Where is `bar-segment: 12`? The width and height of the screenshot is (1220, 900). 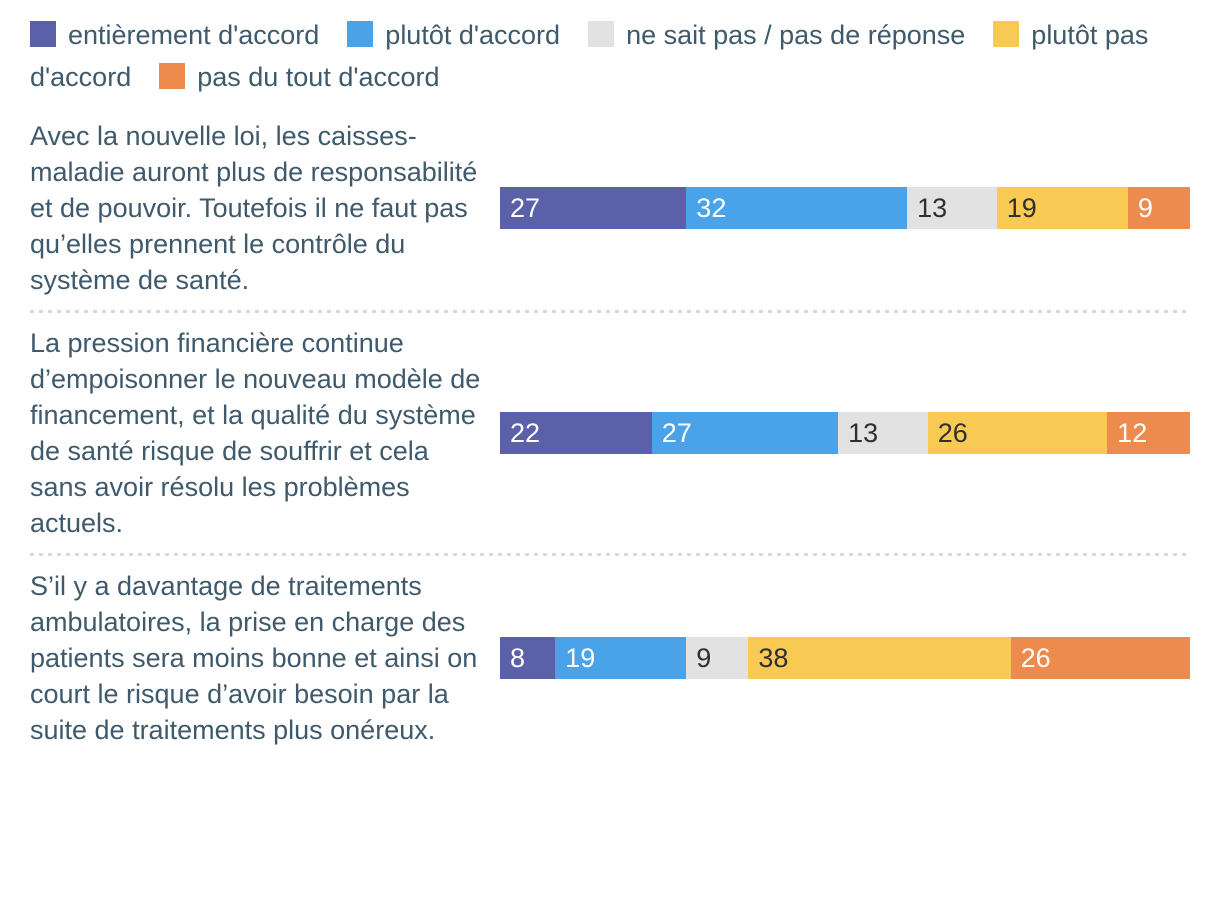
bar-segment: 12 is located at coordinates (1148, 433).